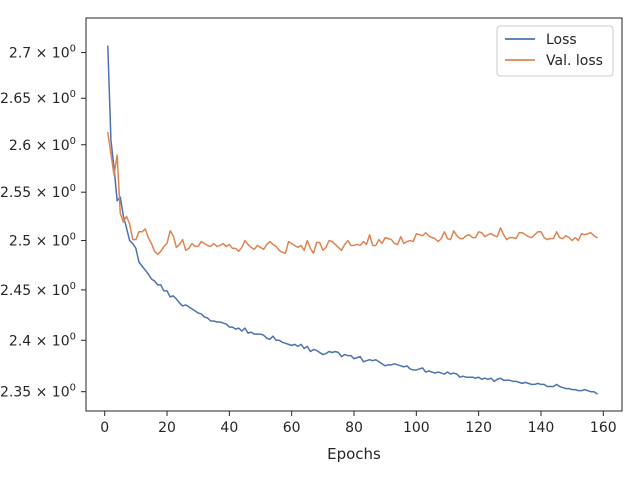  What do you see at coordinates (229, 428) in the screenshot?
I see `x-tick-label: 40` at bounding box center [229, 428].